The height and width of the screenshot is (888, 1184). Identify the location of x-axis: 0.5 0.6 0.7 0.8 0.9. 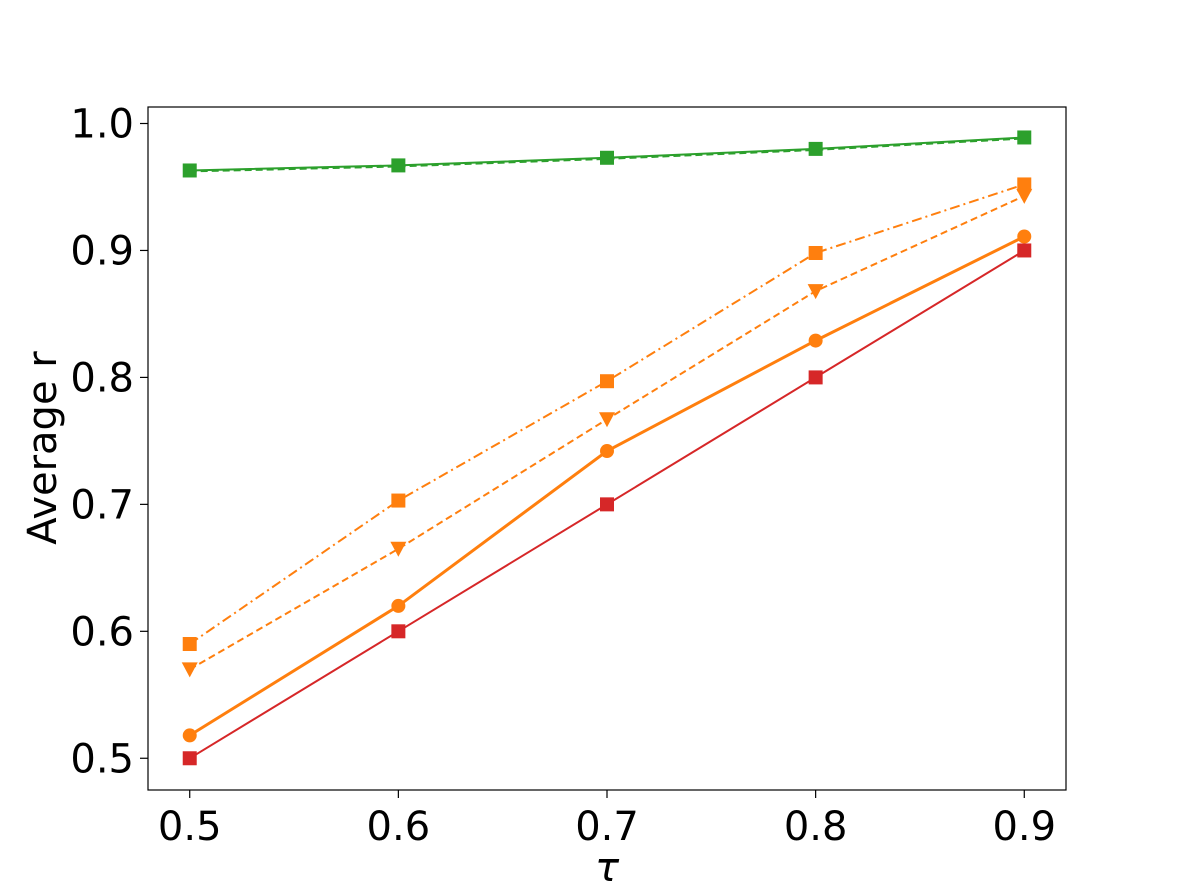
(607, 820).